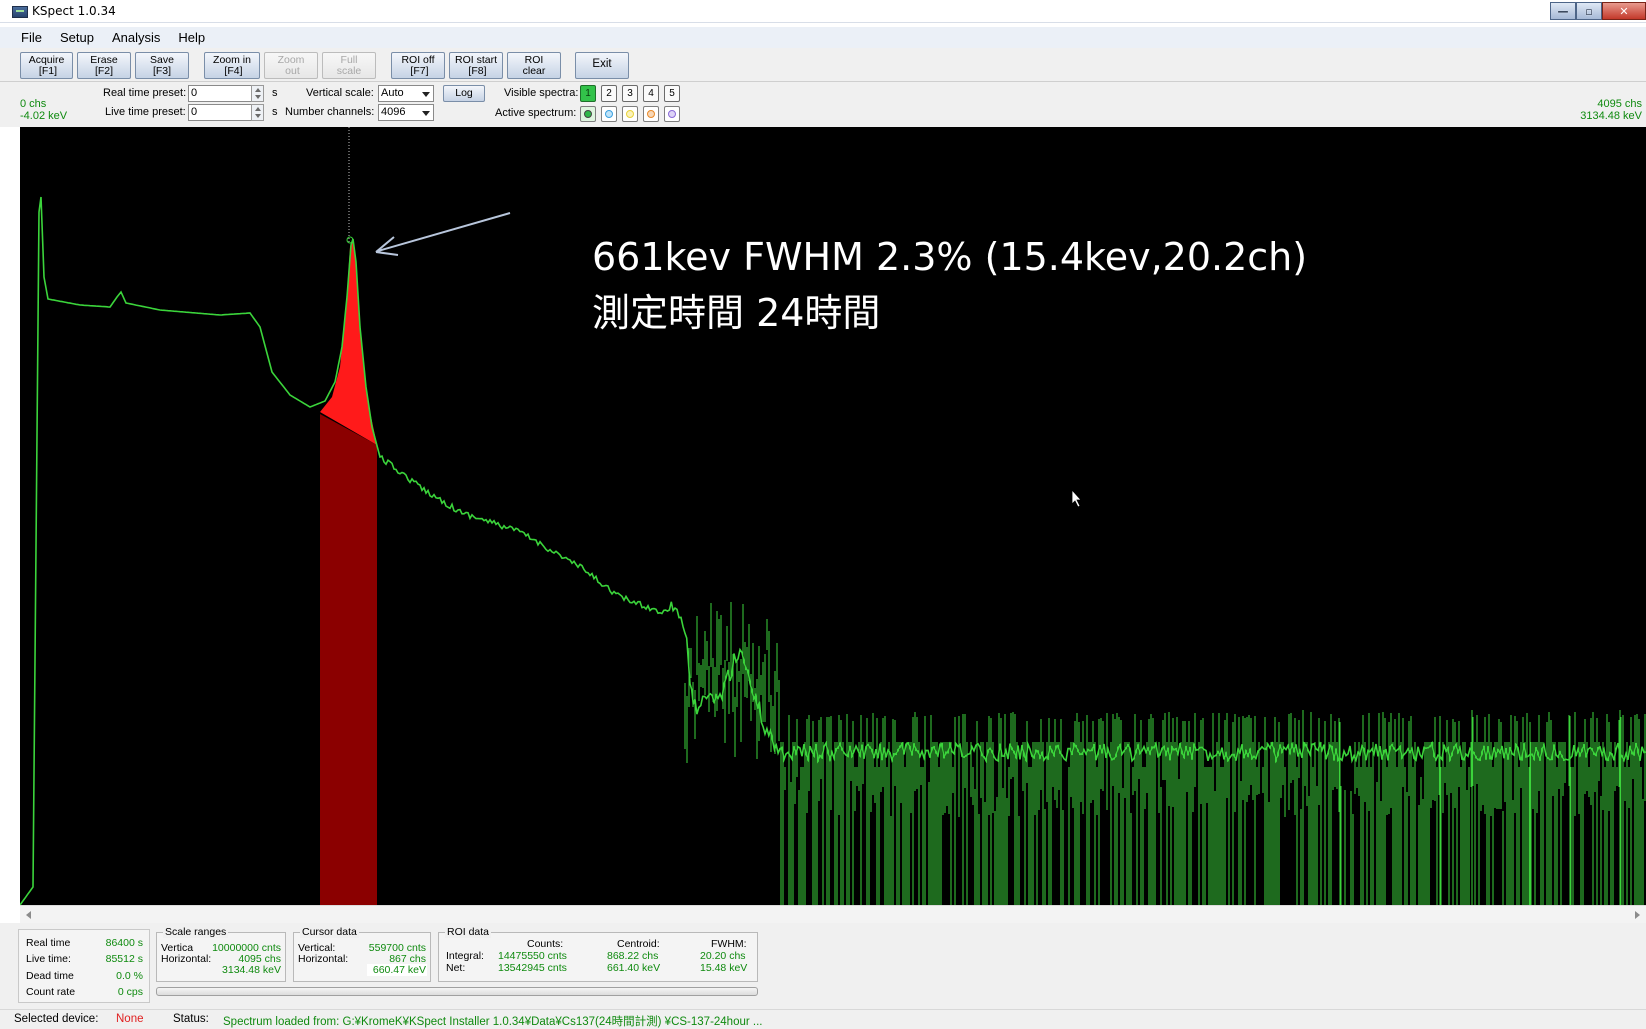  Describe the element at coordinates (465, 956) in the screenshot. I see `roi-integral-label: Integral:` at that location.